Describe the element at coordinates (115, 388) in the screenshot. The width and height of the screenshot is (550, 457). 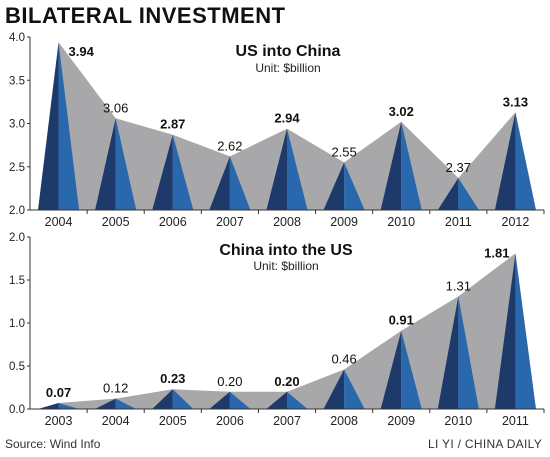
I see `data-label: 0.12` at that location.